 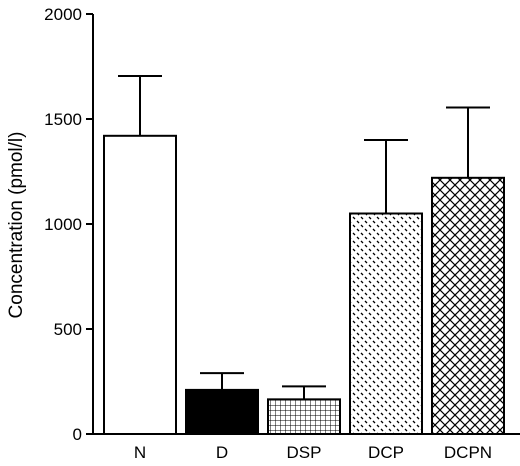 I want to click on error-bar-D, so click(x=222, y=381).